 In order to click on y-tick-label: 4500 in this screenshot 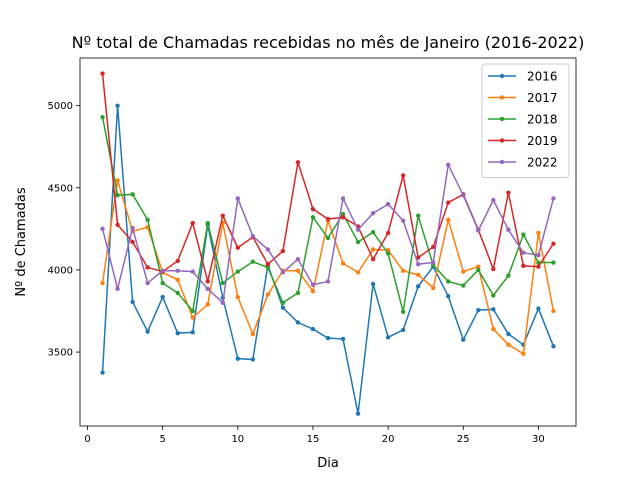, I will do `click(60, 188)`.